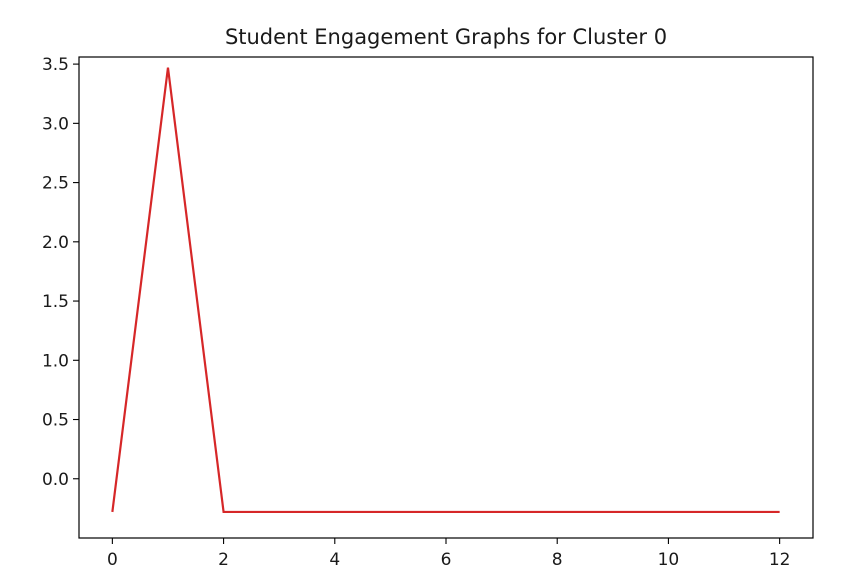  Describe the element at coordinates (55, 302) in the screenshot. I see `y-tick-label: 1.5` at that location.